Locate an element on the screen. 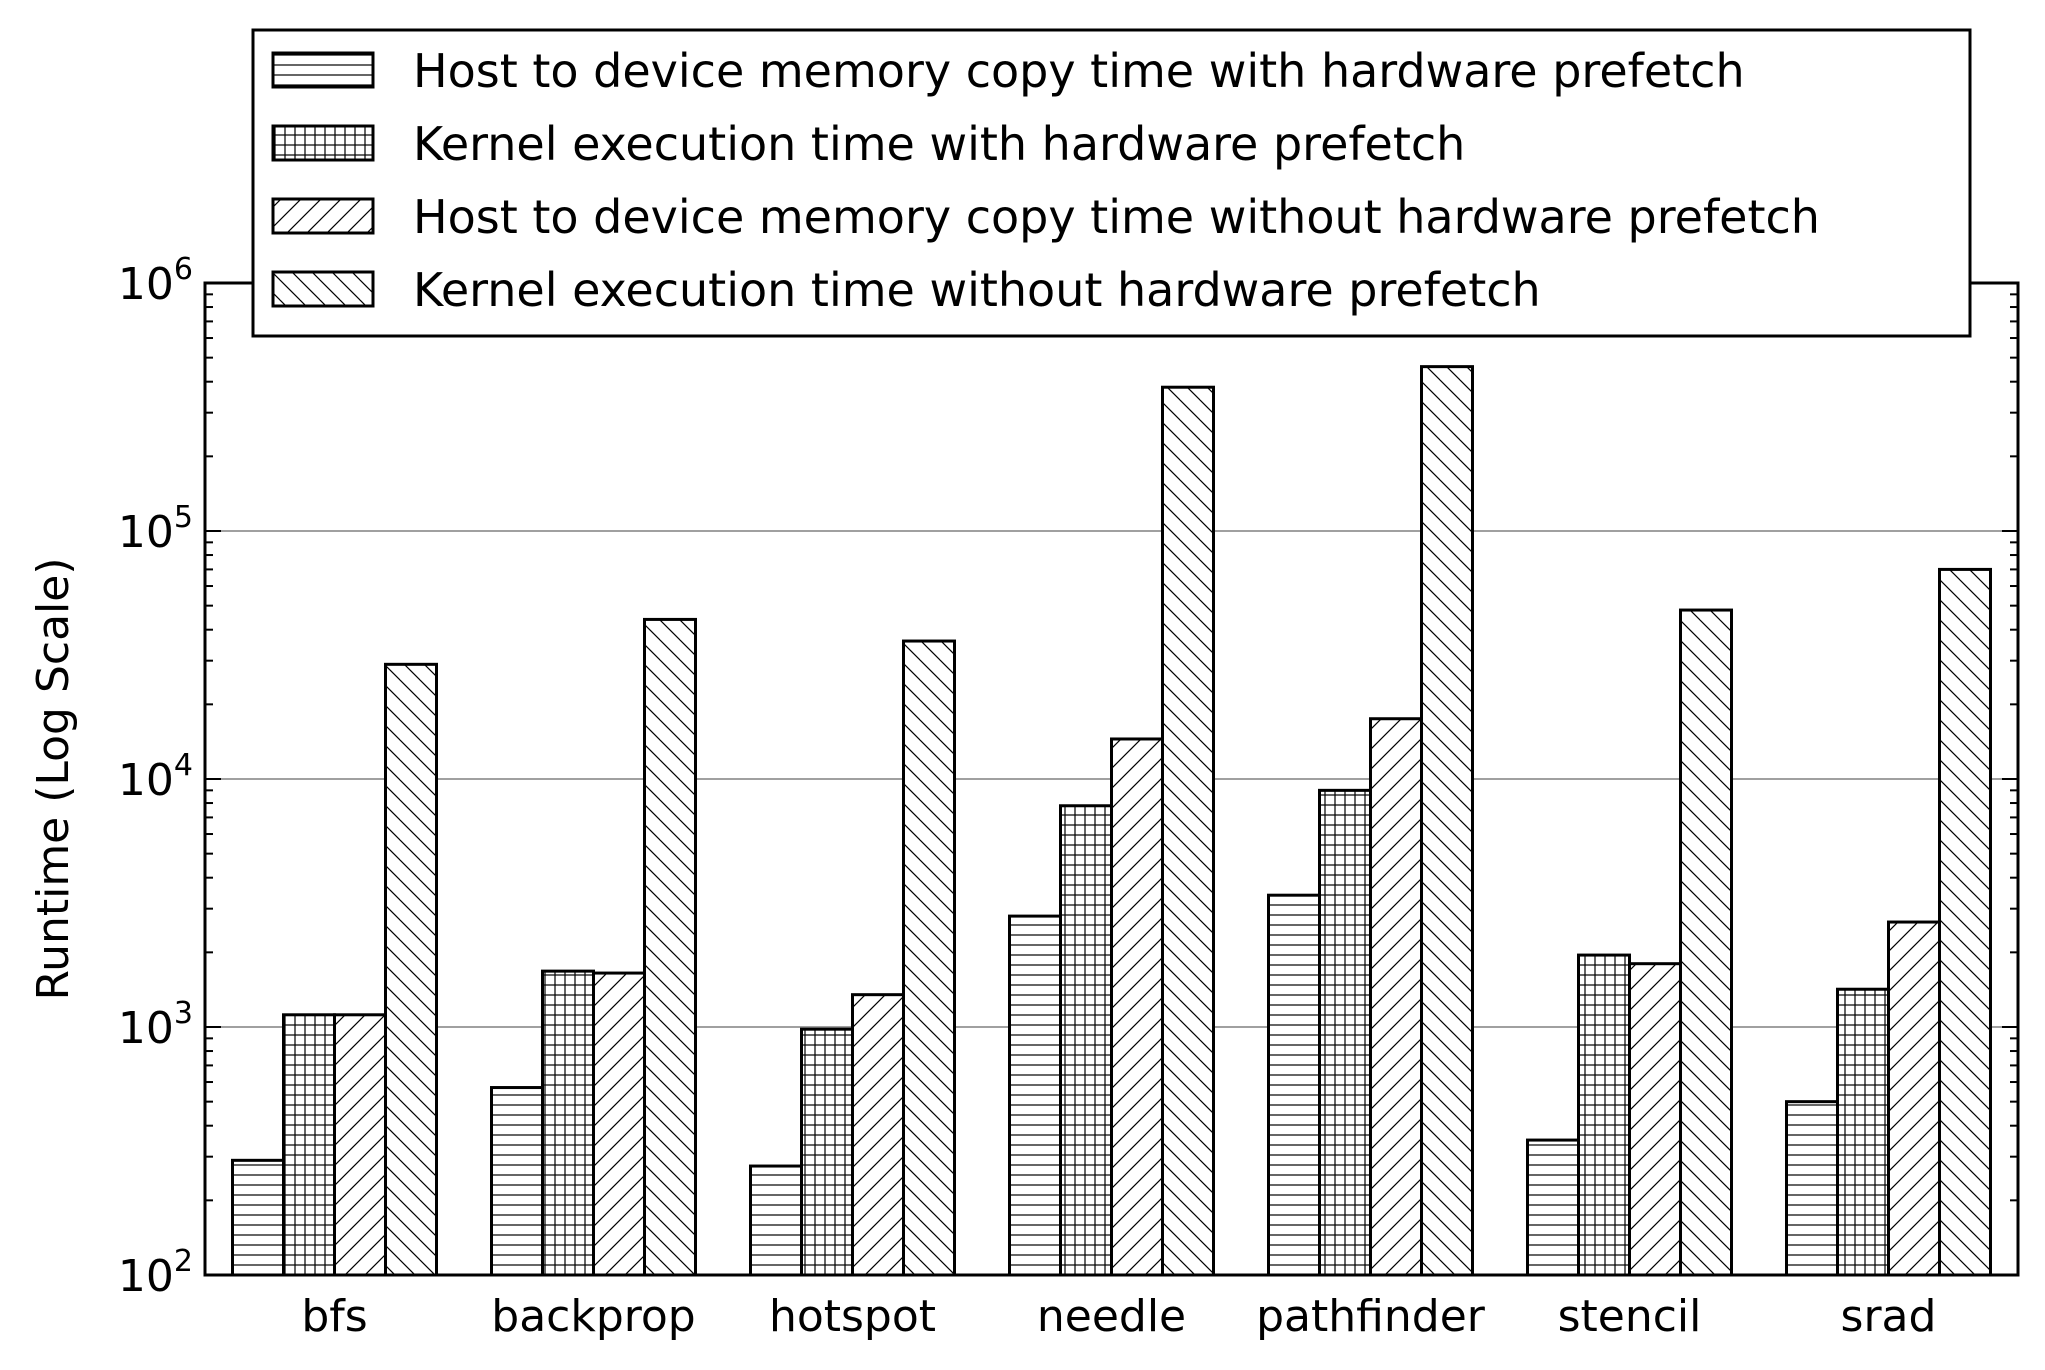 Image resolution: width=2045 pixels, height=1370 pixels. y-tick-label: 10⁴ is located at coordinates (155, 777).